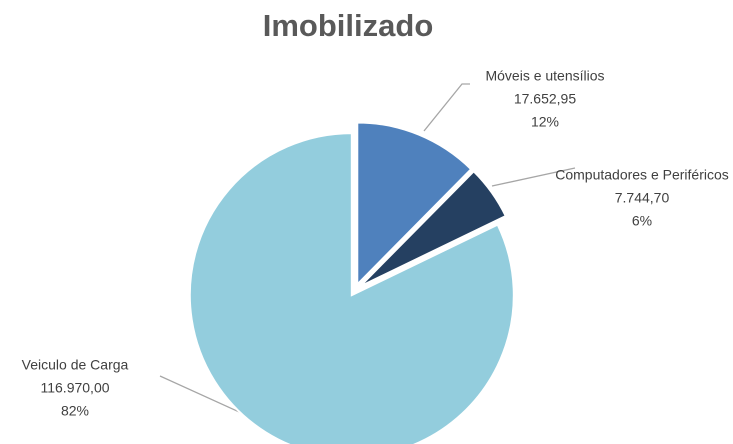 This screenshot has width=733, height=444. I want to click on percent-label: 12%, so click(545, 122).